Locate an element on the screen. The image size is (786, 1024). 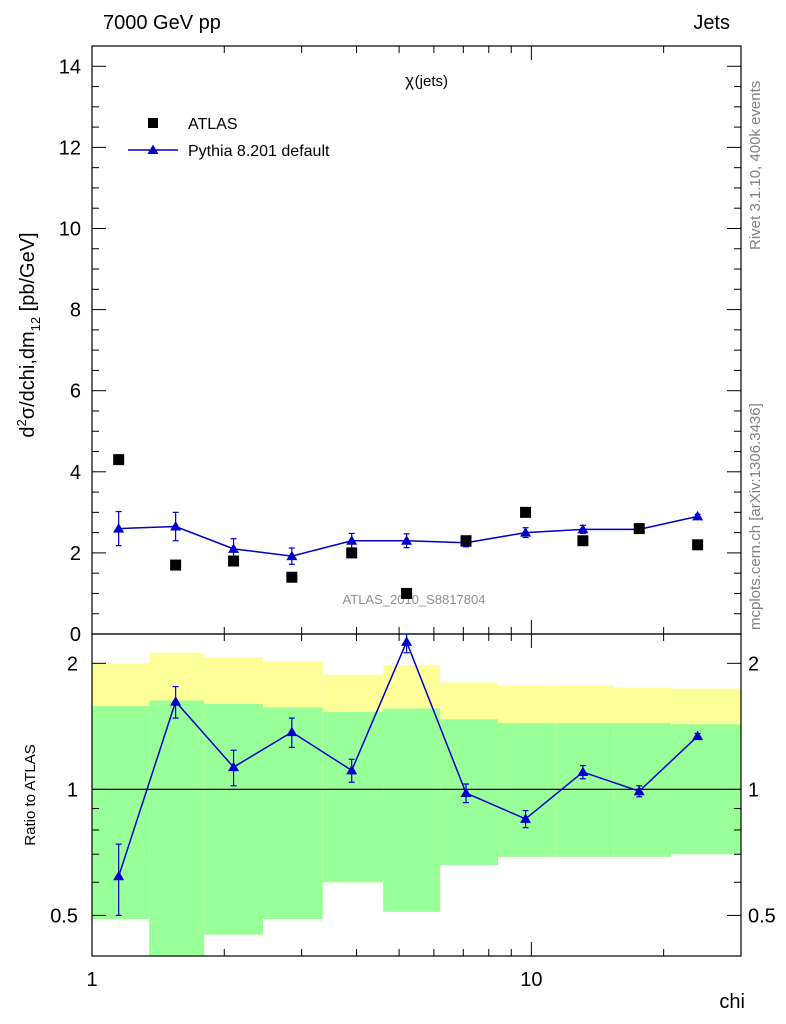
main-y-tick-label: 14 is located at coordinates (70, 67).